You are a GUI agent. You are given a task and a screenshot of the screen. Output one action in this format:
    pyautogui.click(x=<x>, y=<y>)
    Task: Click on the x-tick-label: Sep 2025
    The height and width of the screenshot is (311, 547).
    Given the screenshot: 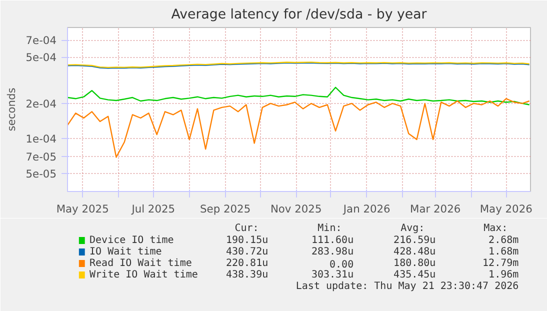 What is the action you would take?
    pyautogui.click(x=225, y=209)
    